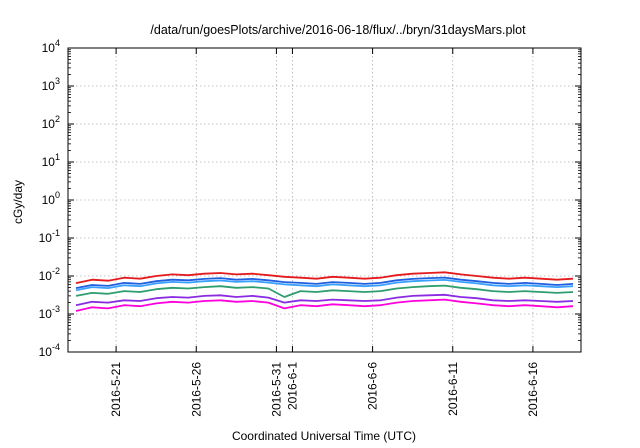 The width and height of the screenshot is (640, 448). What do you see at coordinates (453, 389) in the screenshot?
I see `x-tick-label: 2016-6-11` at bounding box center [453, 389].